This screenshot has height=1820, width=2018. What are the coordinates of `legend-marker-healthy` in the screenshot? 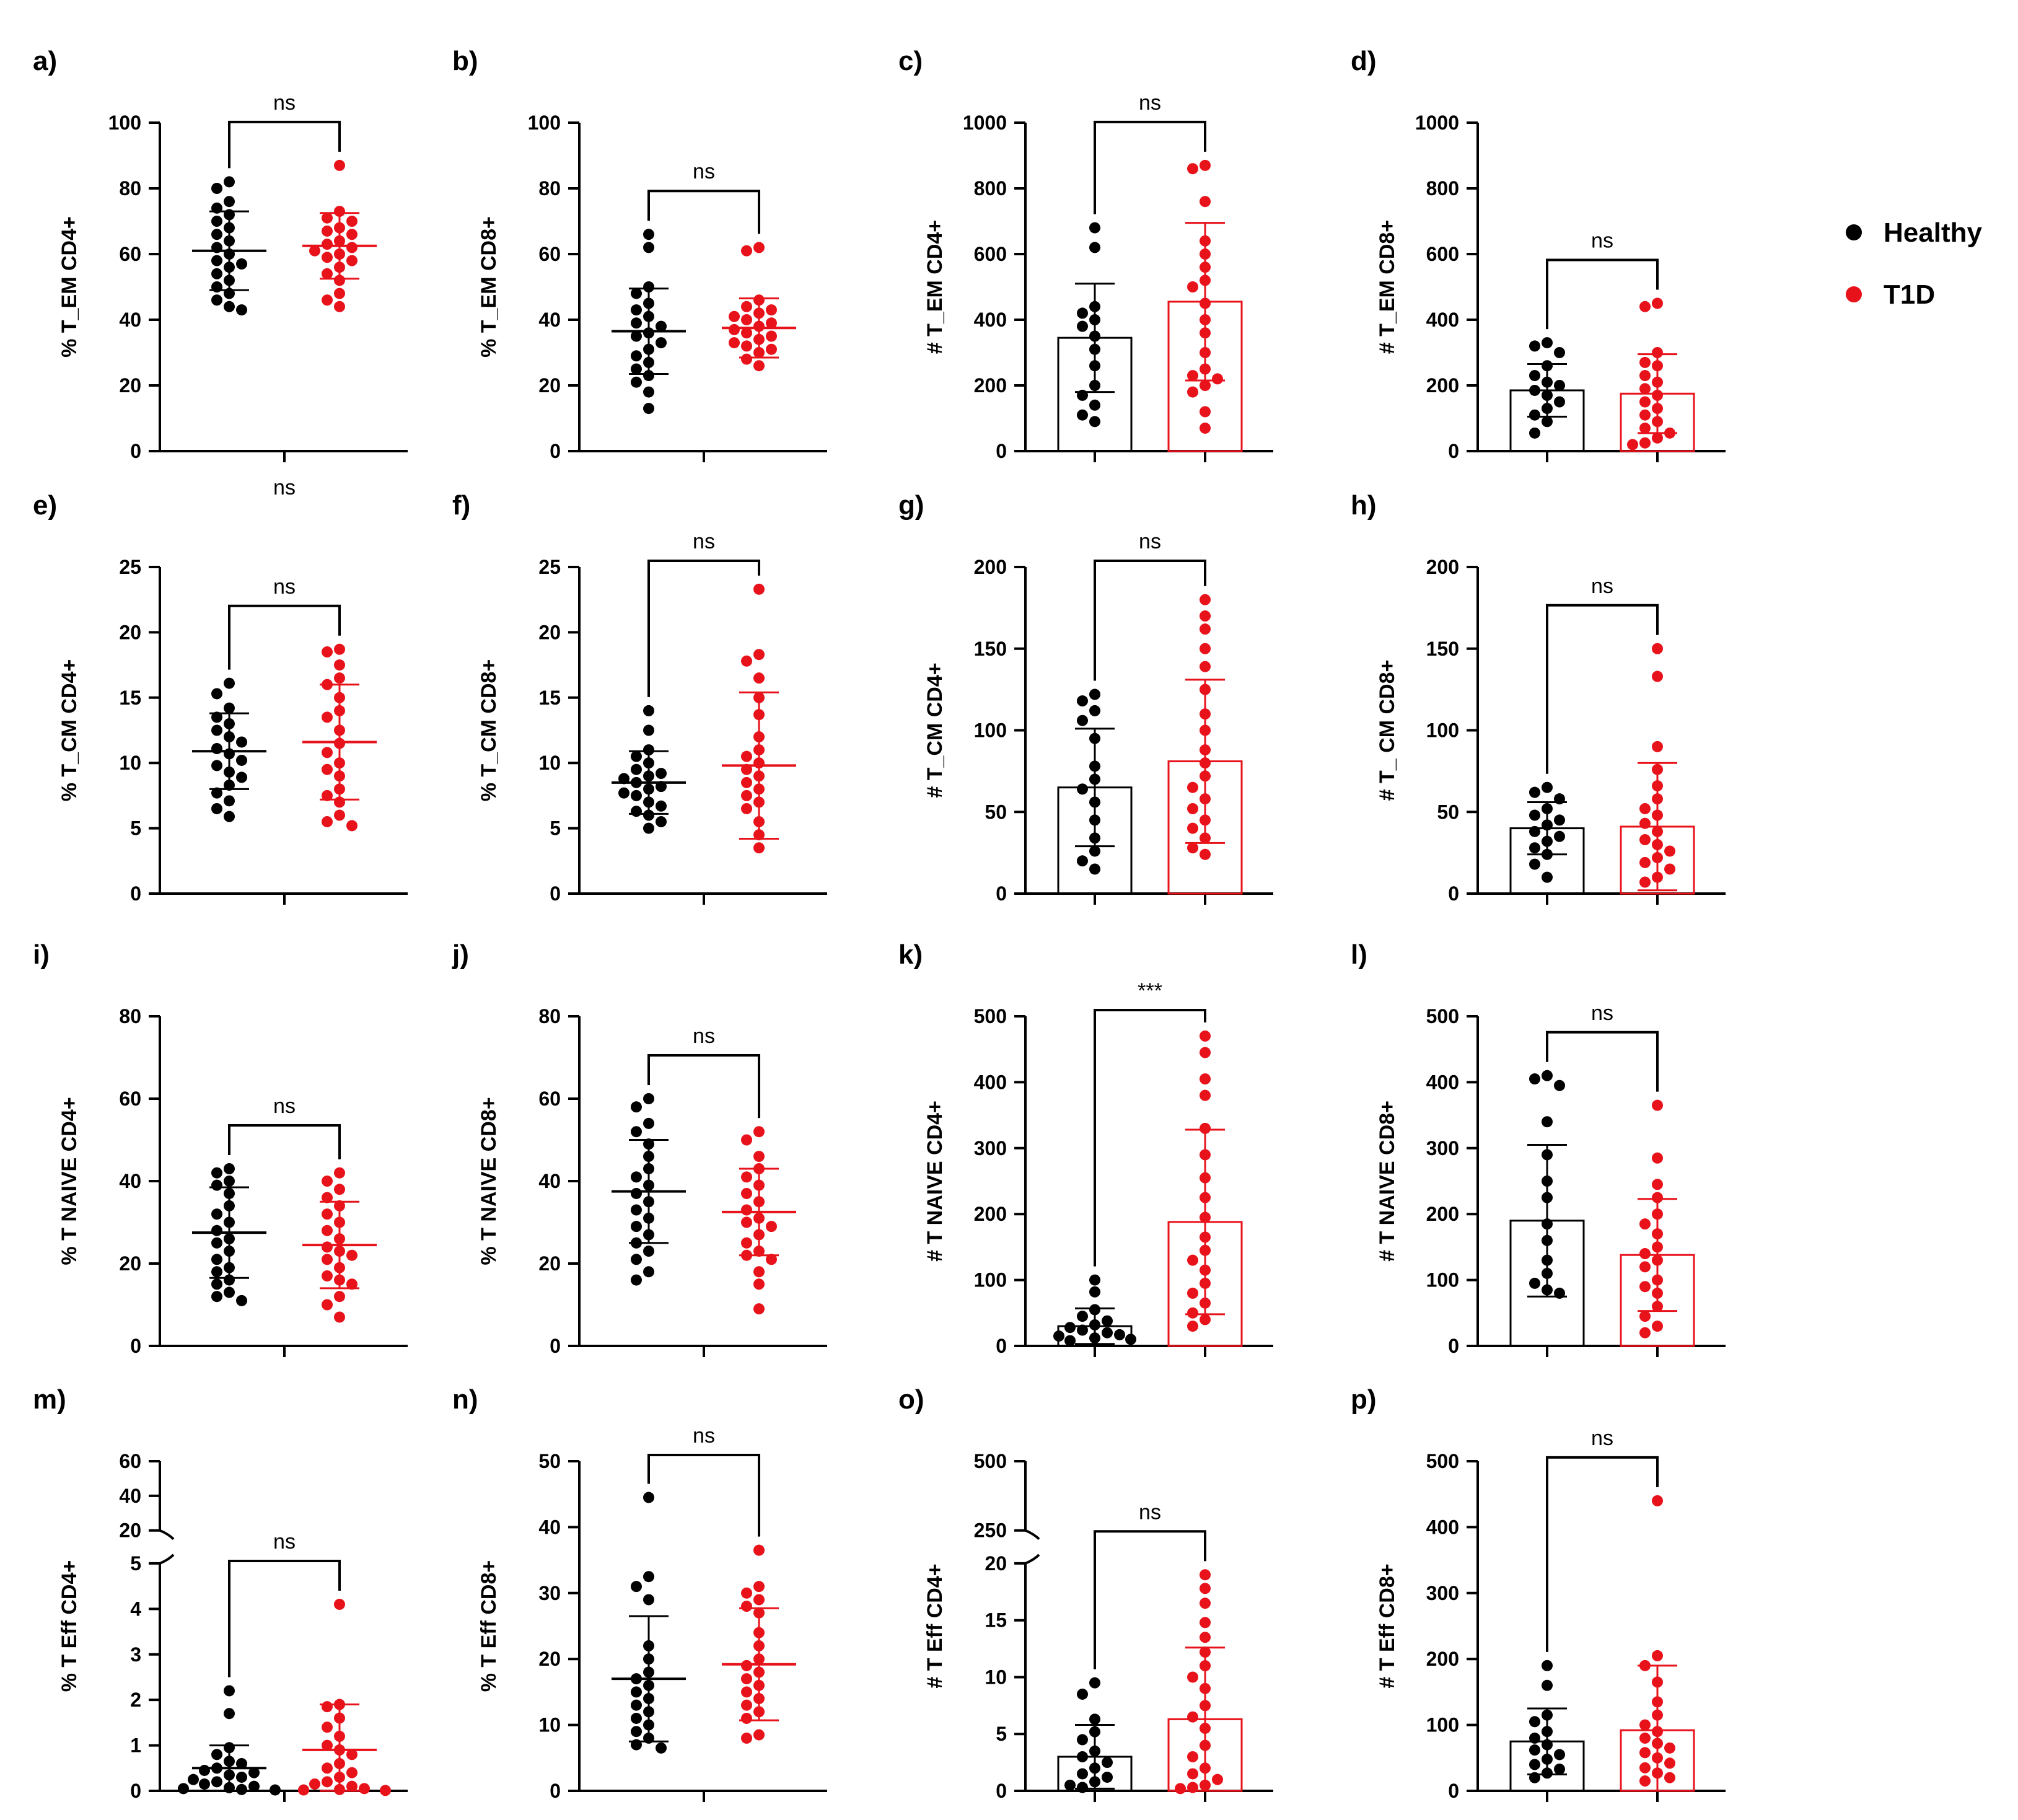 It's located at (1854, 232).